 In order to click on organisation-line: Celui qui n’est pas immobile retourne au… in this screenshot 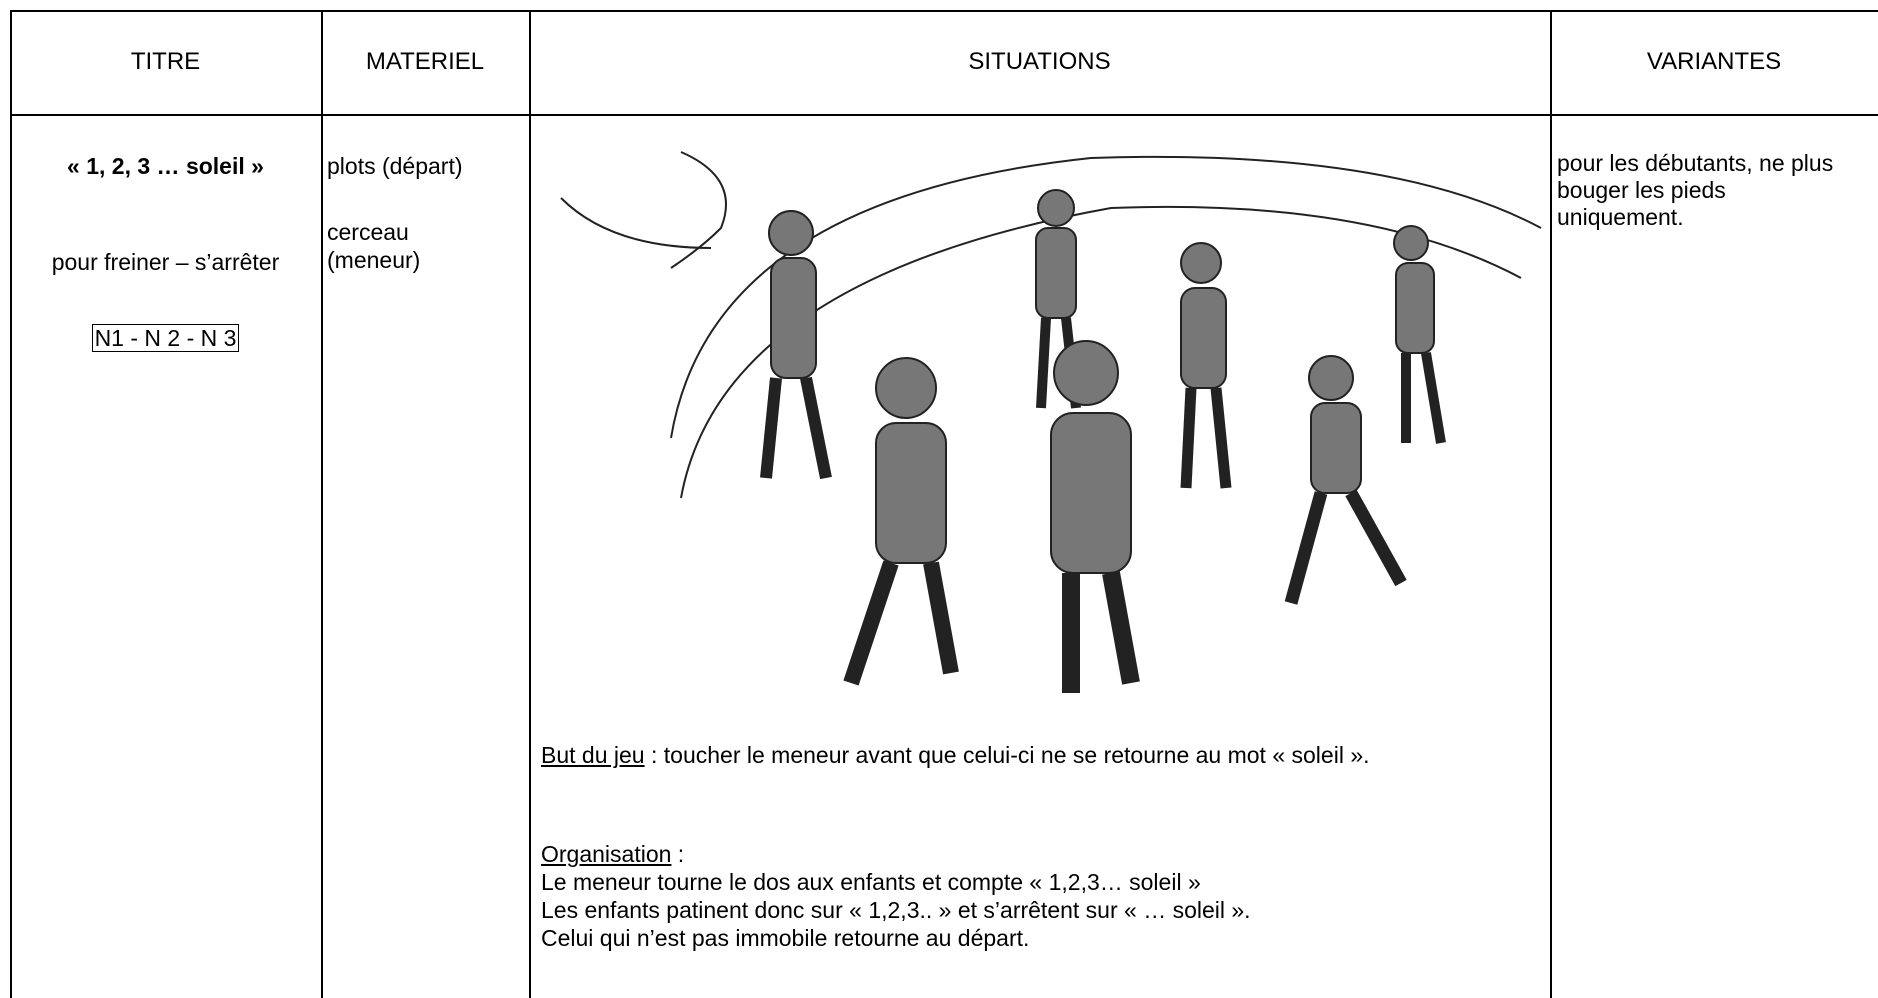, I will do `click(785, 938)`.